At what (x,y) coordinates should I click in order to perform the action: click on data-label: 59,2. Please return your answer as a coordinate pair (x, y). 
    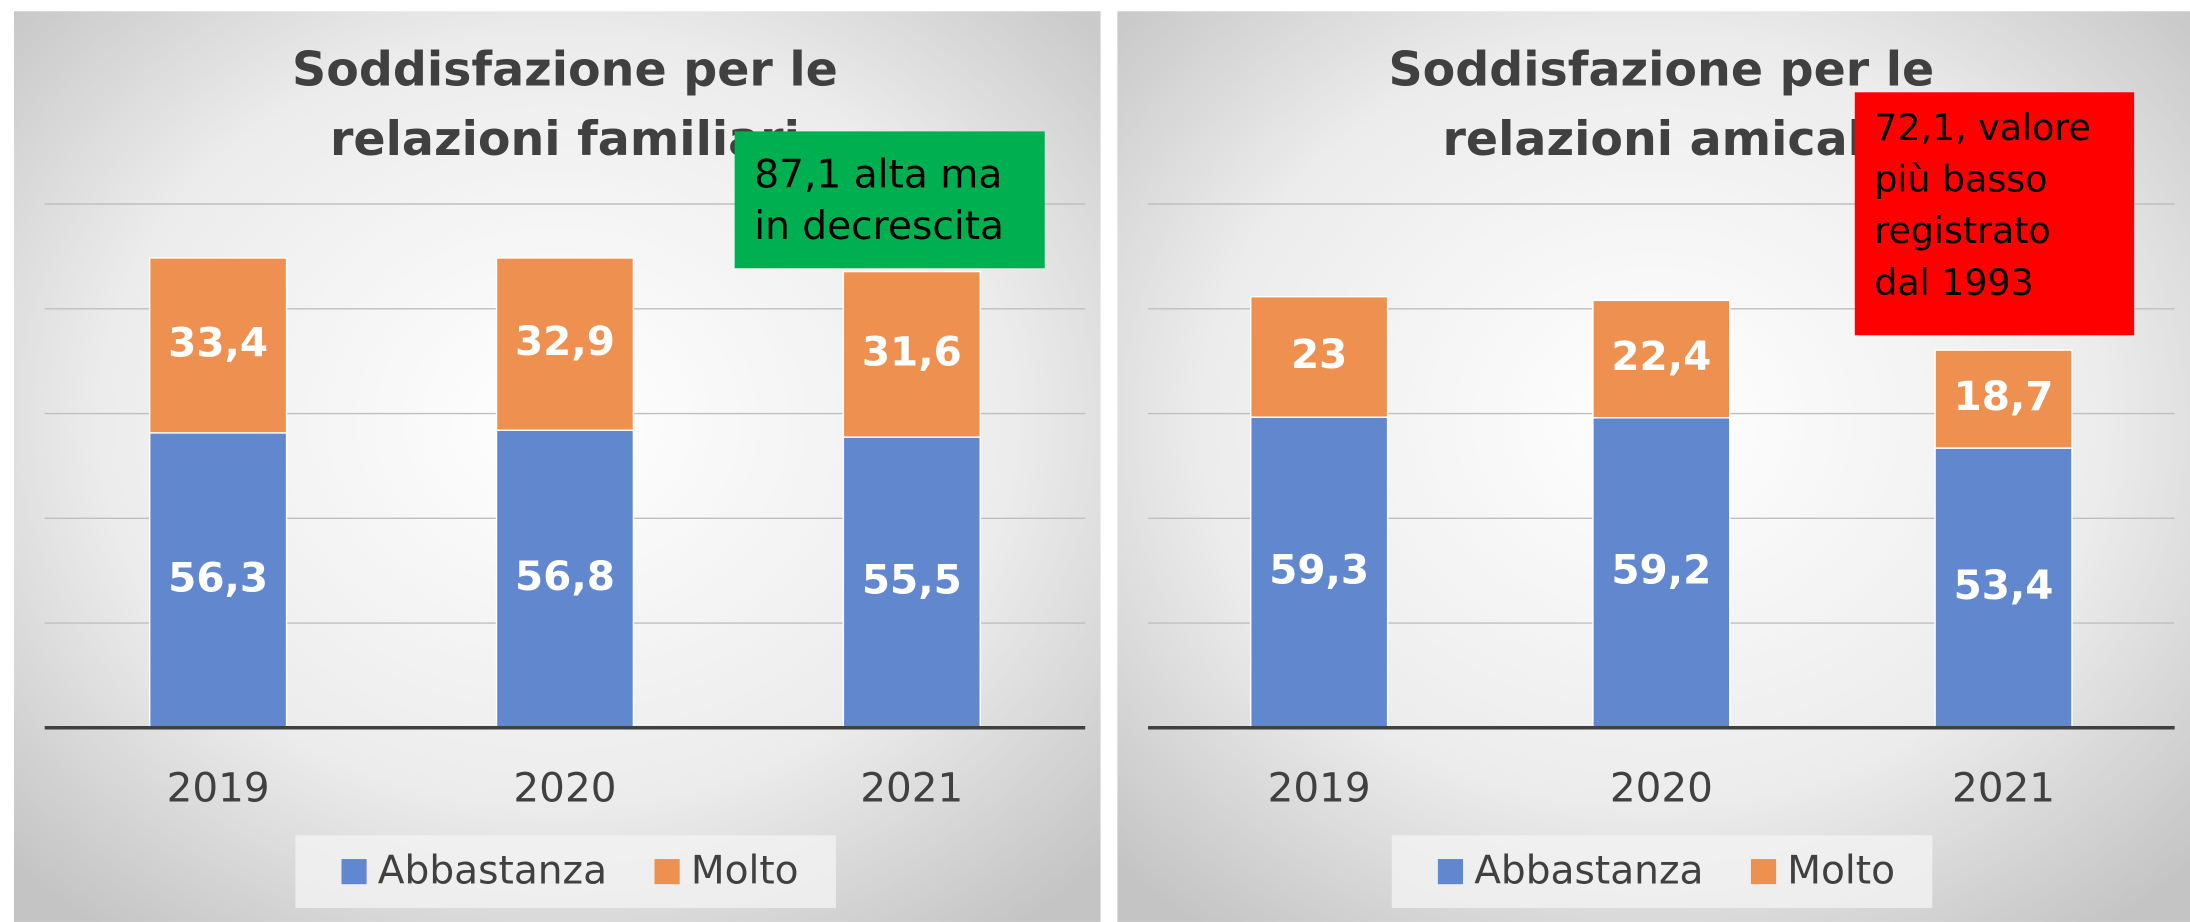
    Looking at the image, I should click on (1661, 570).